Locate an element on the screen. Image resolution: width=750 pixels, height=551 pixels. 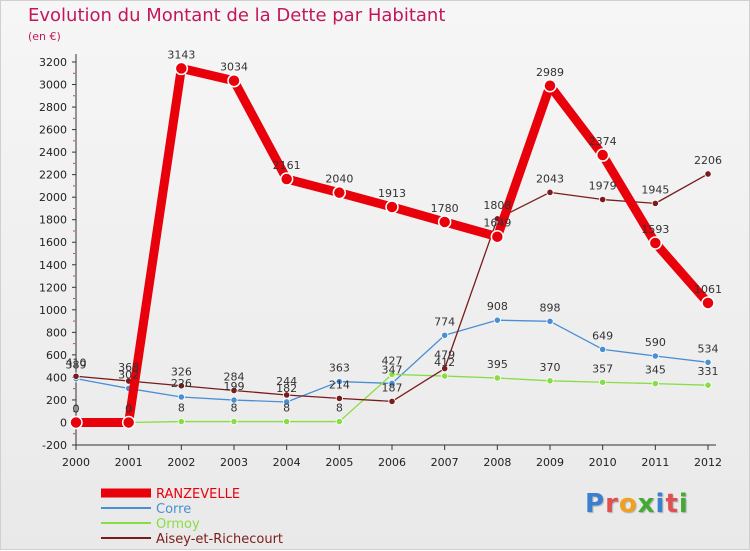
data-label: 3143 is located at coordinates (181, 54).